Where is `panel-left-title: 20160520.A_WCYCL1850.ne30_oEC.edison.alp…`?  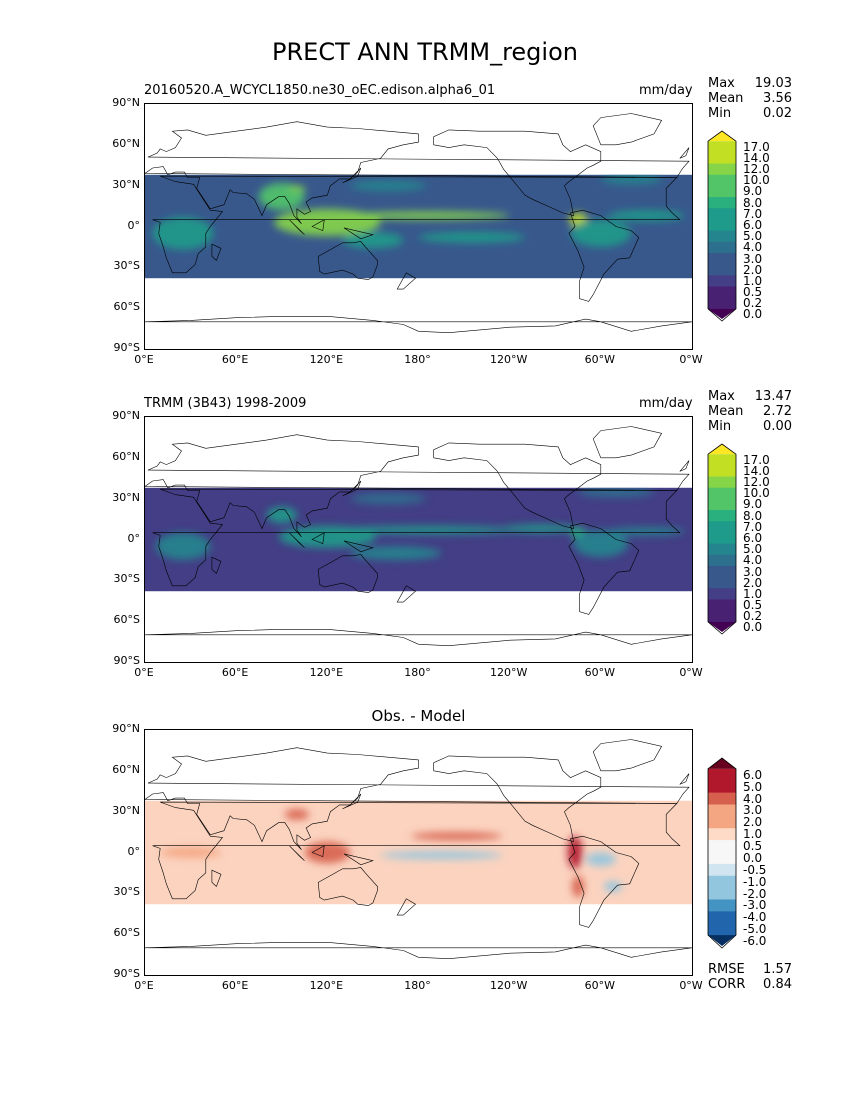
panel-left-title: 20160520.A_WCYCL1850.ne30_oEC.edison.alp… is located at coordinates (320, 90).